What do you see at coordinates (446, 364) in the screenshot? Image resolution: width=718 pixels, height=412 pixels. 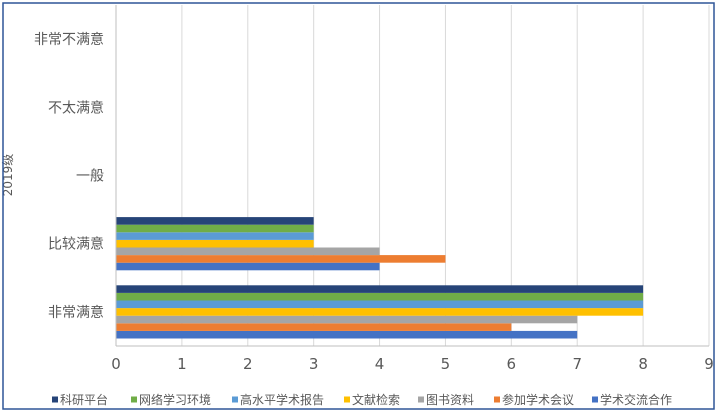 I see `x-tick-label-5: 5` at bounding box center [446, 364].